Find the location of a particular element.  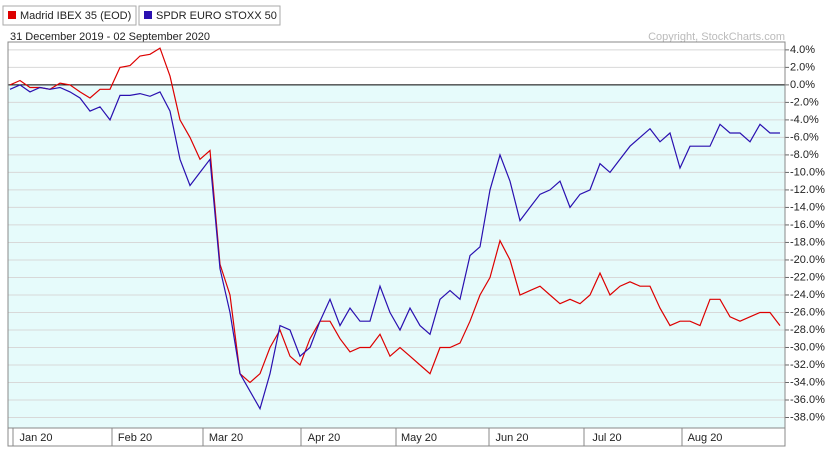

y-tick-label: -10.0% is located at coordinates (807, 172).